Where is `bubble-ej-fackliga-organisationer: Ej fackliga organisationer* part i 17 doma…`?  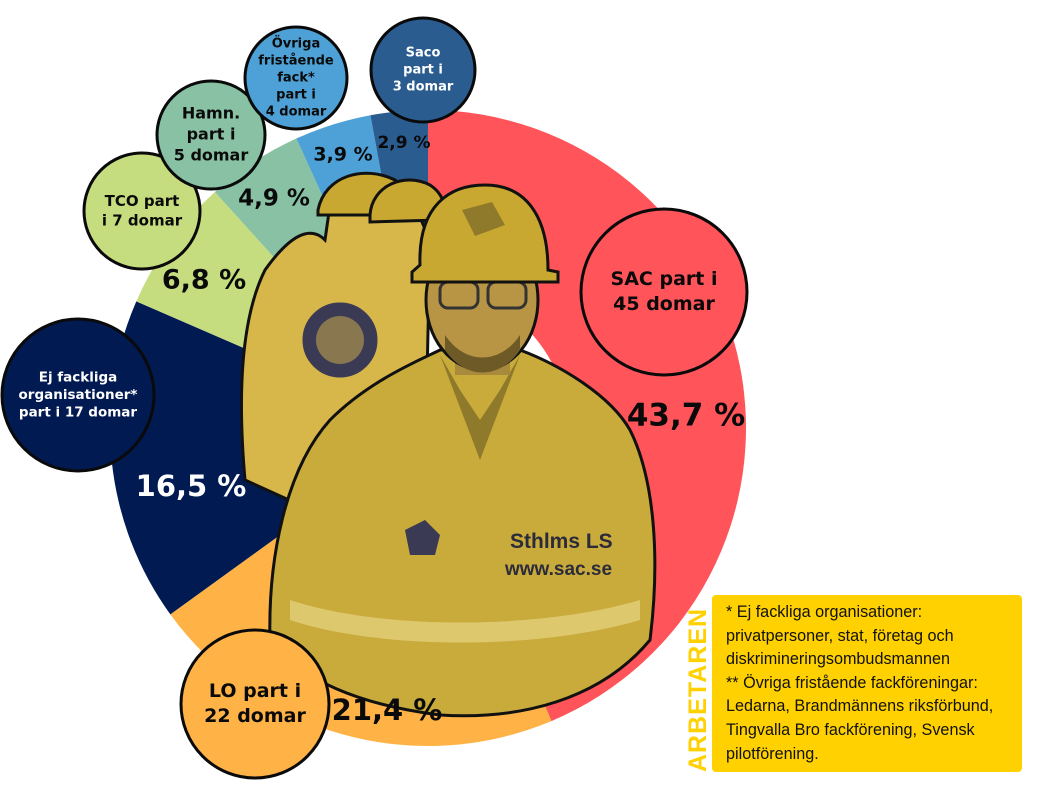 bubble-ej-fackliga-organisationer: Ej fackliga organisationer* part i 17 doma… is located at coordinates (78, 395).